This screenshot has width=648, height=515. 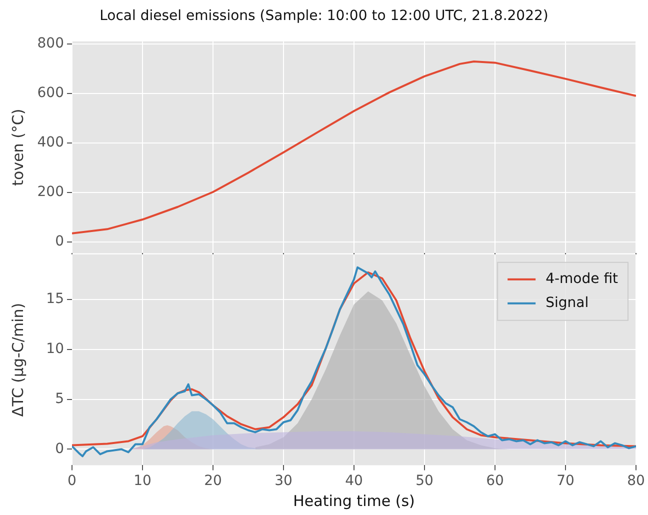 I want to click on x-tick-label: 0, so click(x=72, y=481).